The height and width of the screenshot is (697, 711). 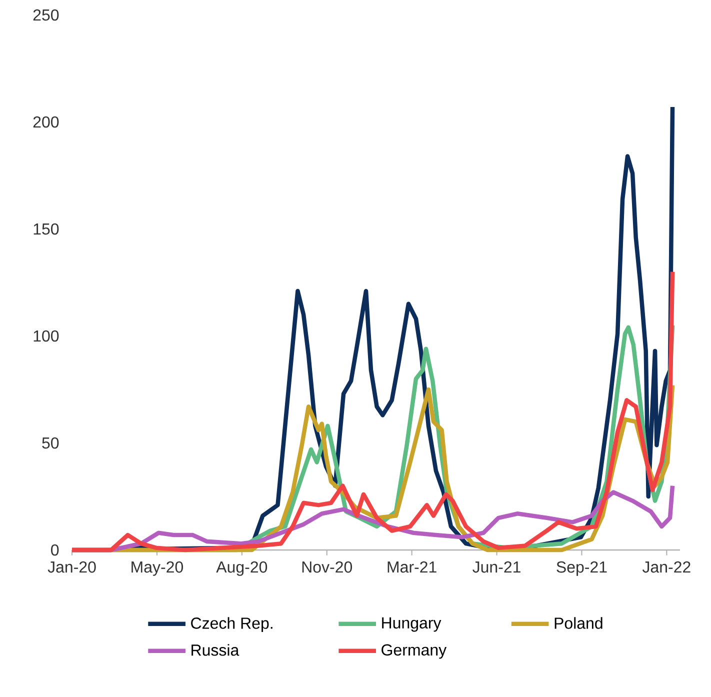 I want to click on legend-label: Hungary, so click(x=412, y=624).